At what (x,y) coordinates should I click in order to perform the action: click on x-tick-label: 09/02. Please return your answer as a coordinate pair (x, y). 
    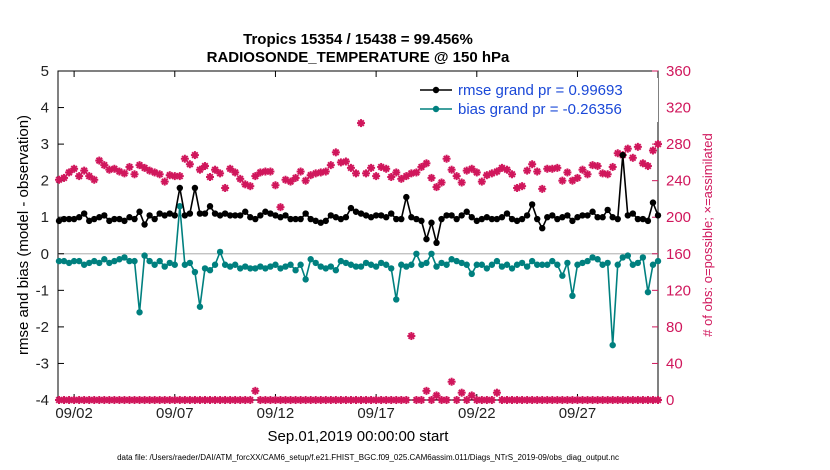
    Looking at the image, I should click on (74, 413).